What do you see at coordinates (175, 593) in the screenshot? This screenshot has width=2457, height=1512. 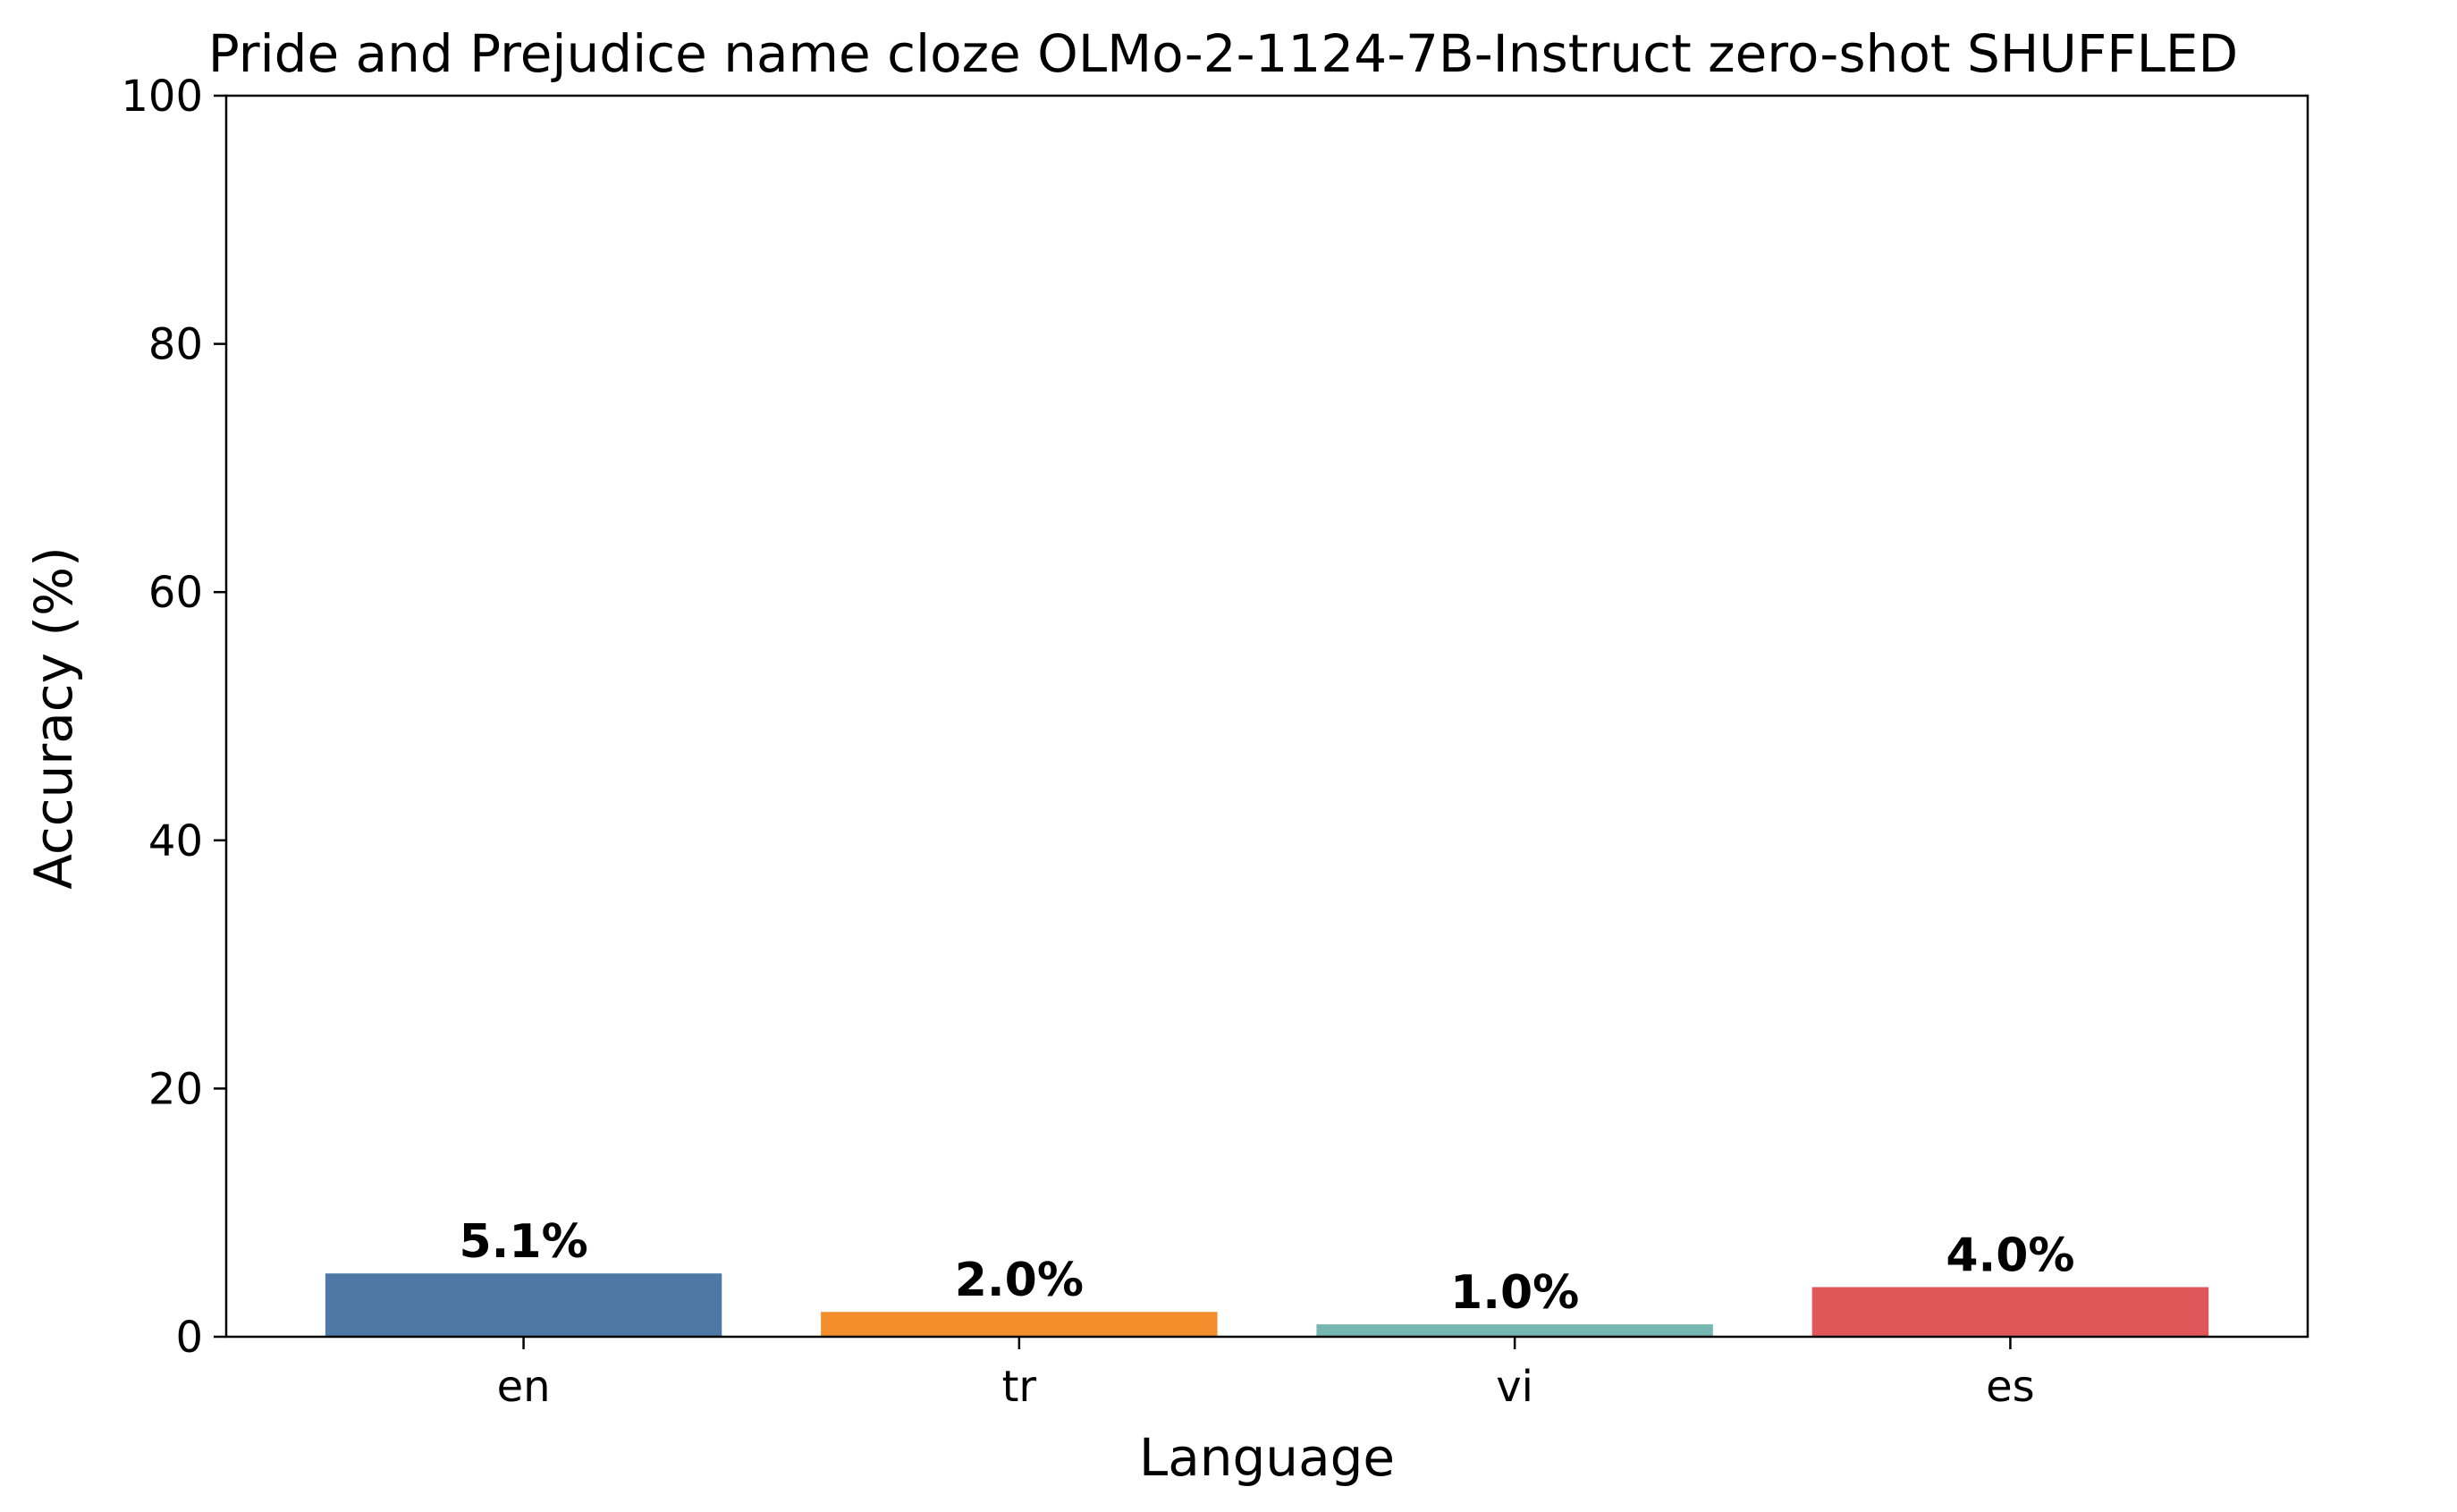 I see `y-tick-label-60: 60` at bounding box center [175, 593].